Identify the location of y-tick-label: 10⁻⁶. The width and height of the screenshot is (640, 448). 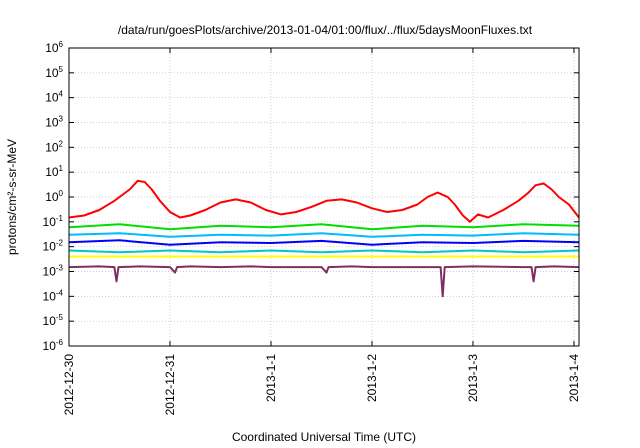
(53, 345).